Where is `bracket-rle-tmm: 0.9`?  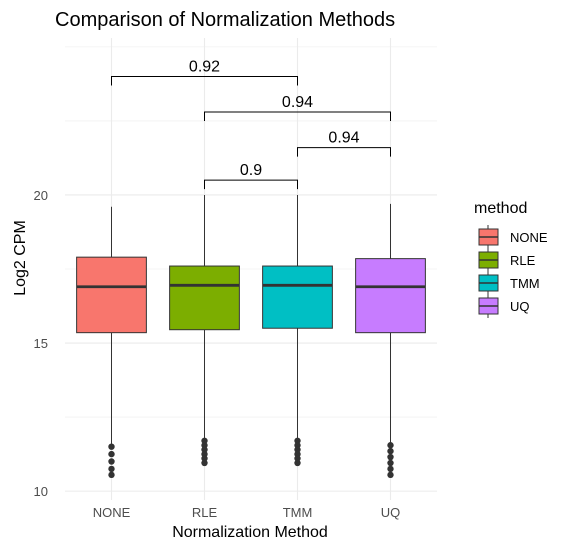
bracket-rle-tmm: 0.9 is located at coordinates (251, 176).